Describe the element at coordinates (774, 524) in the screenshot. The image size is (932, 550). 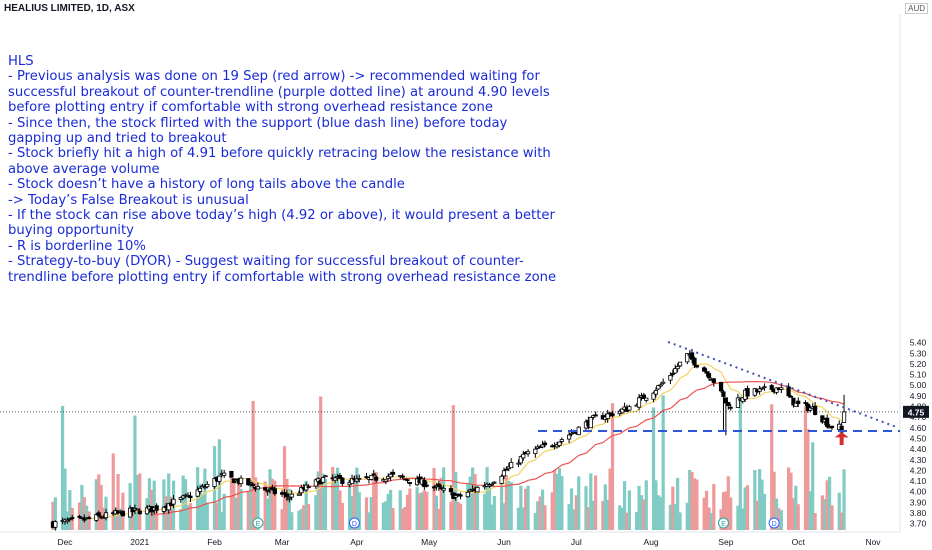
I see `event-marker-label: D` at that location.